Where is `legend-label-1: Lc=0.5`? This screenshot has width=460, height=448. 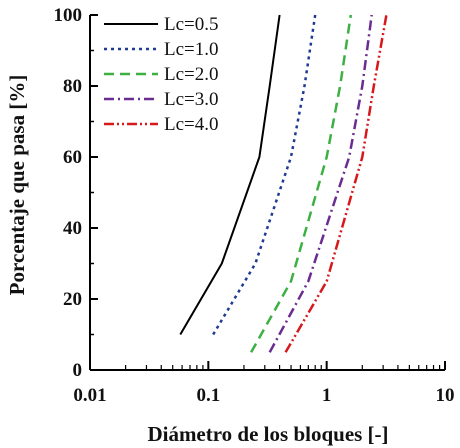
legend-label-1: Lc=0.5 is located at coordinates (191, 24).